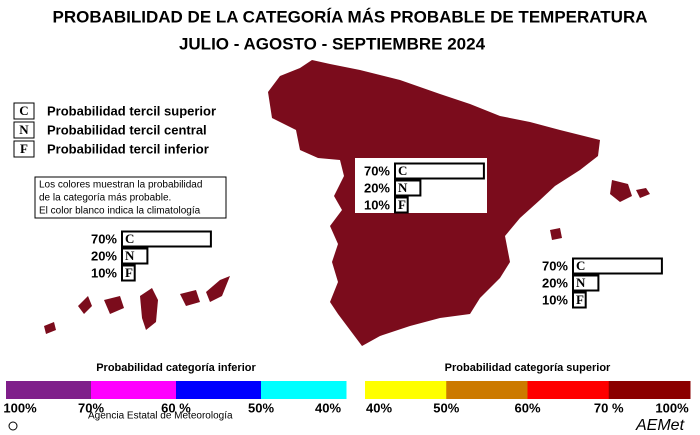 This screenshot has height=435, width=700. I want to click on key-letter: N, so click(24, 129).